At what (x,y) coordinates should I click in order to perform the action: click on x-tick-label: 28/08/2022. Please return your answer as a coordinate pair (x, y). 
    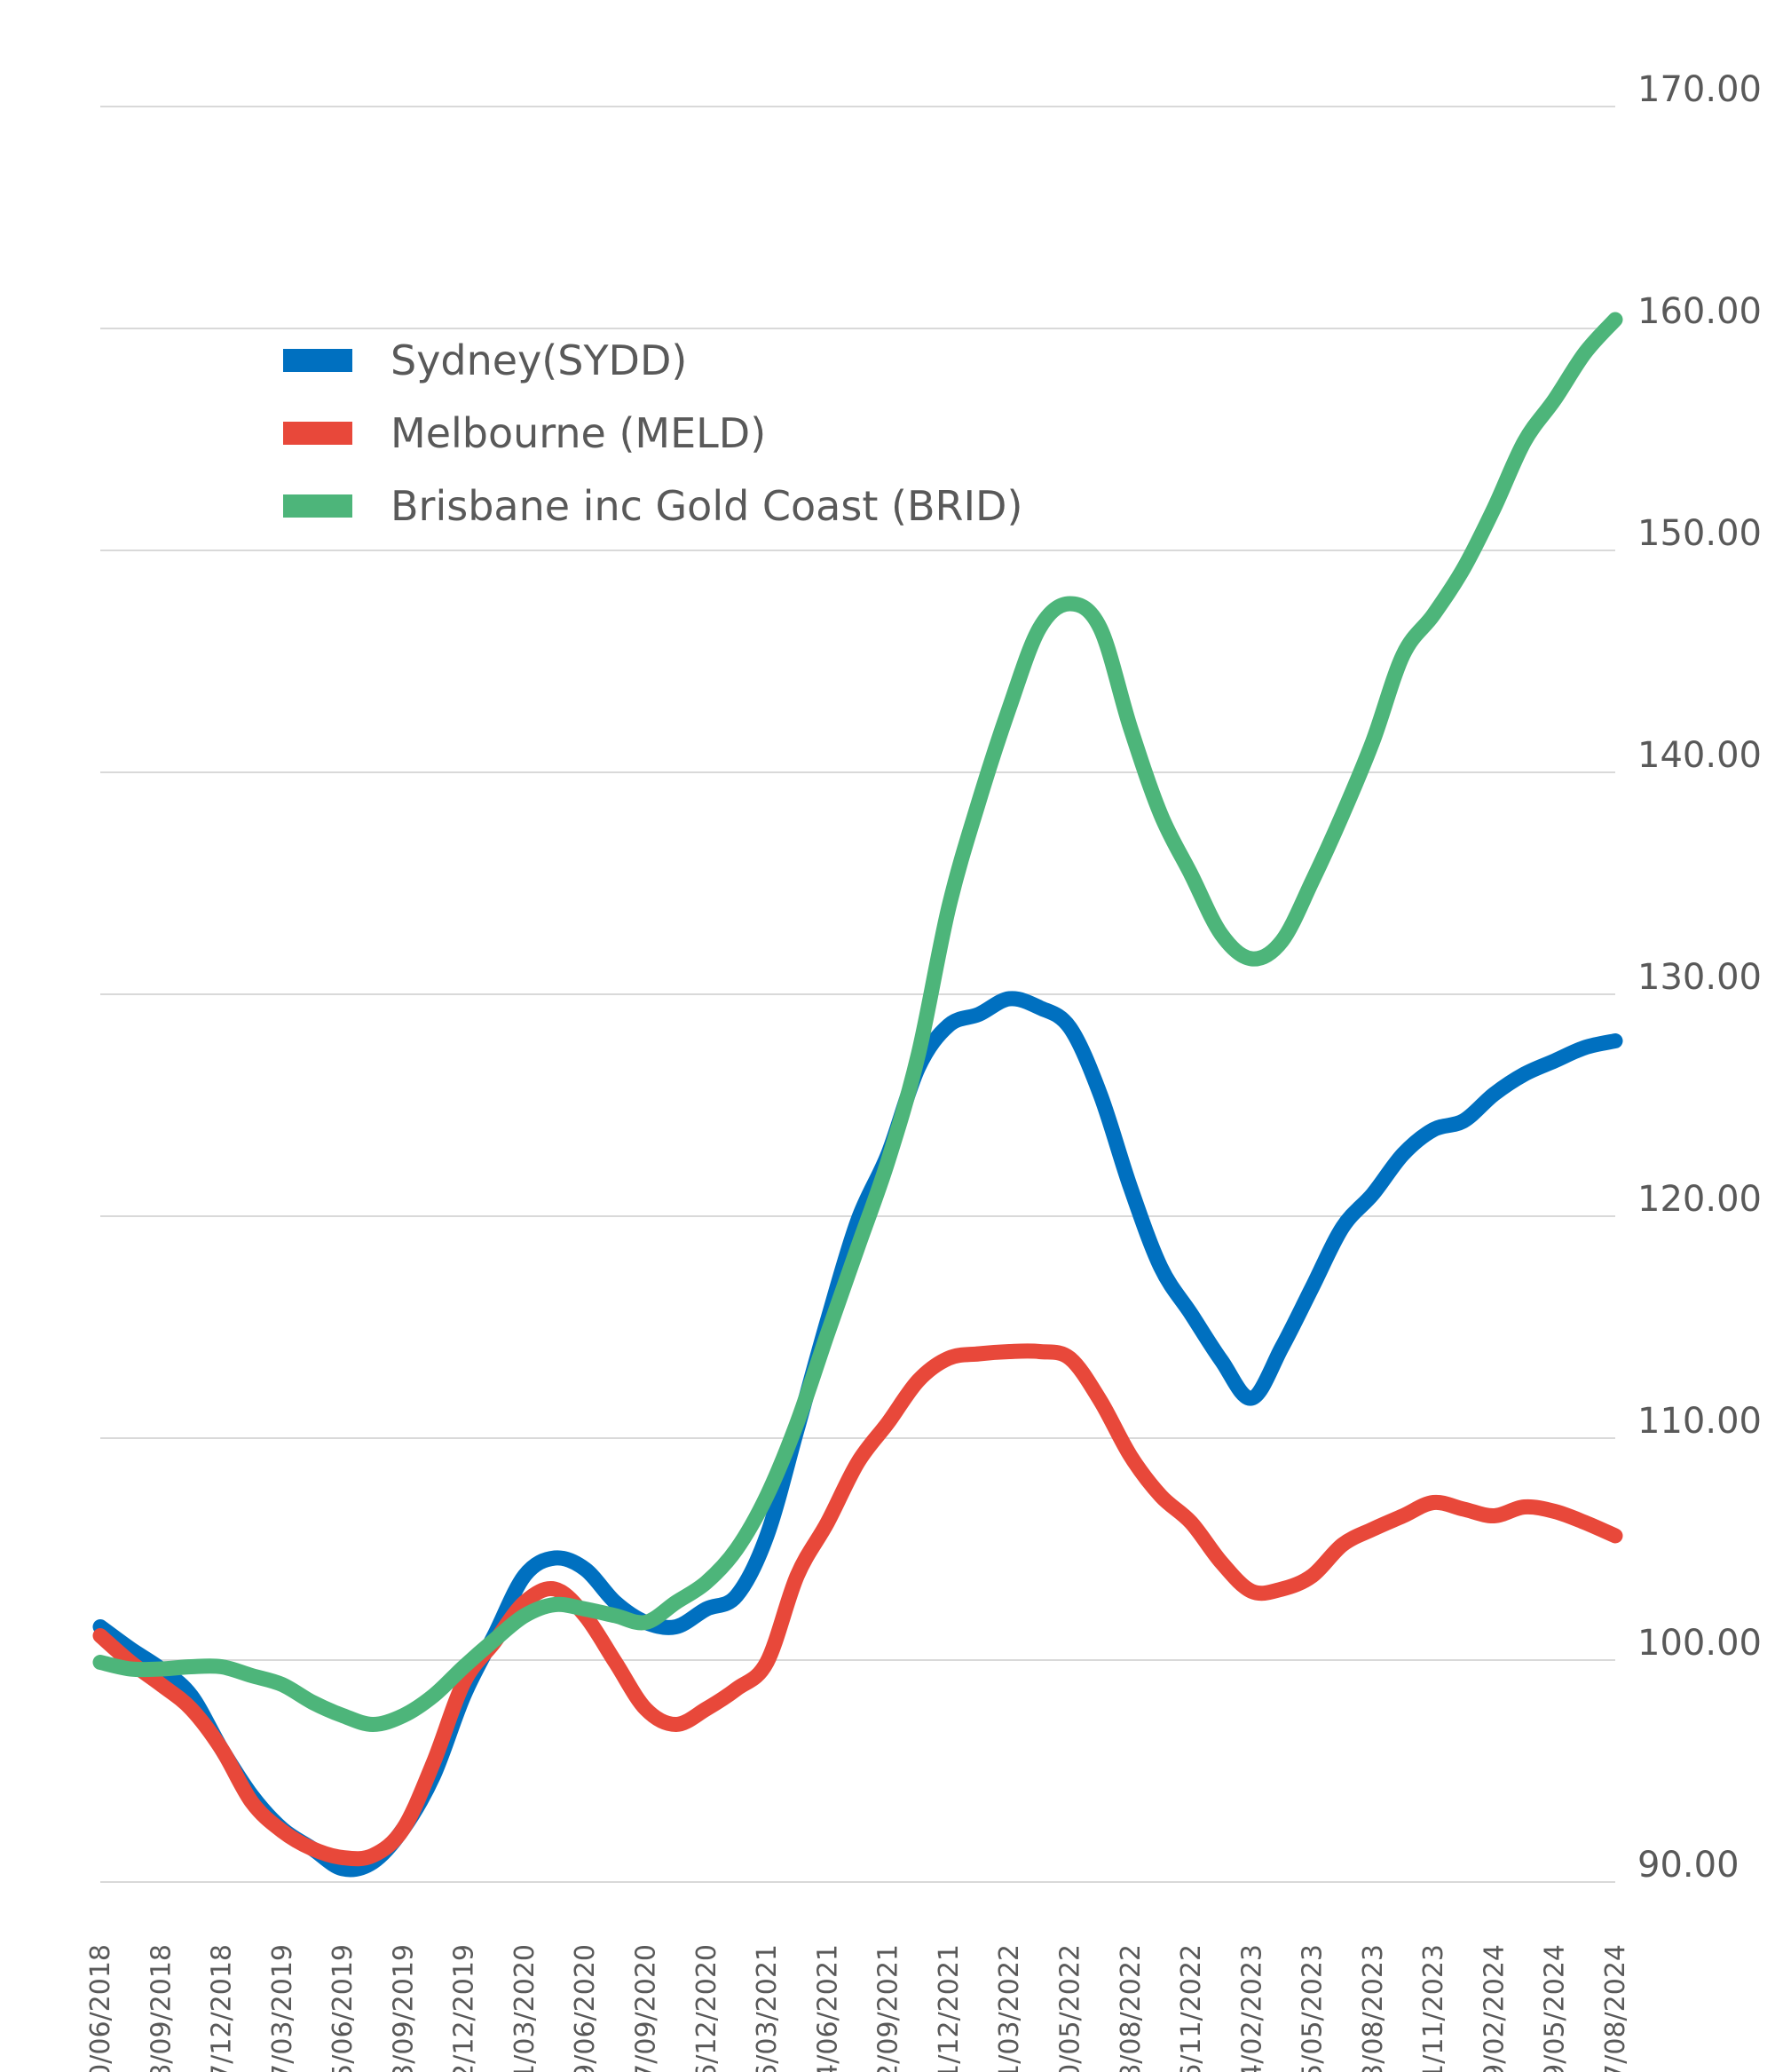
    Looking at the image, I should click on (1131, 2008).